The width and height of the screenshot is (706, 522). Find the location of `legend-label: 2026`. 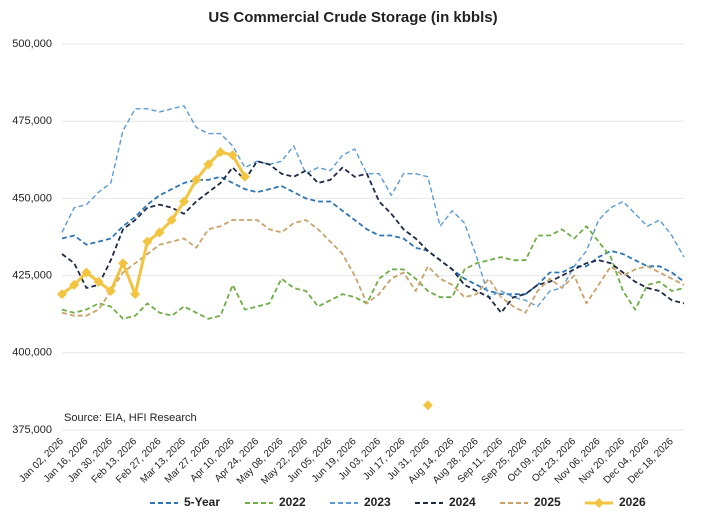

legend-label: 2026 is located at coordinates (632, 502).